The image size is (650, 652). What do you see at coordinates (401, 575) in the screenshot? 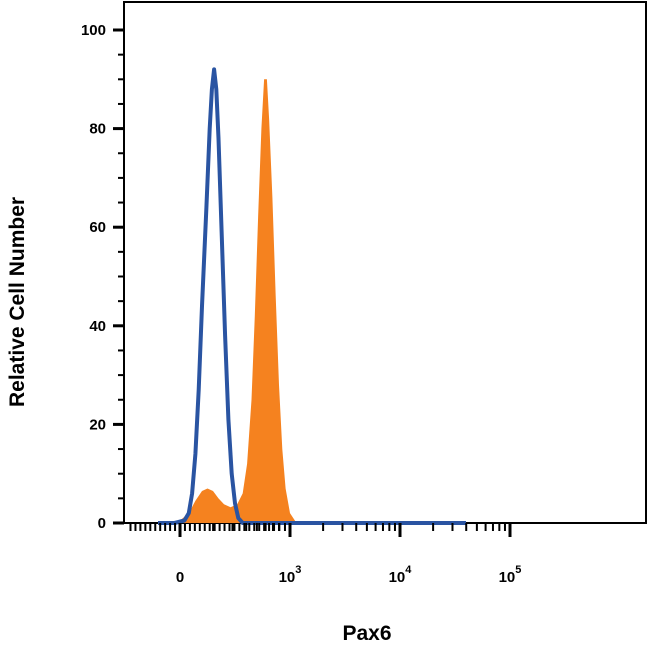
I see `x-tick-label: 10⁴` at bounding box center [401, 575].